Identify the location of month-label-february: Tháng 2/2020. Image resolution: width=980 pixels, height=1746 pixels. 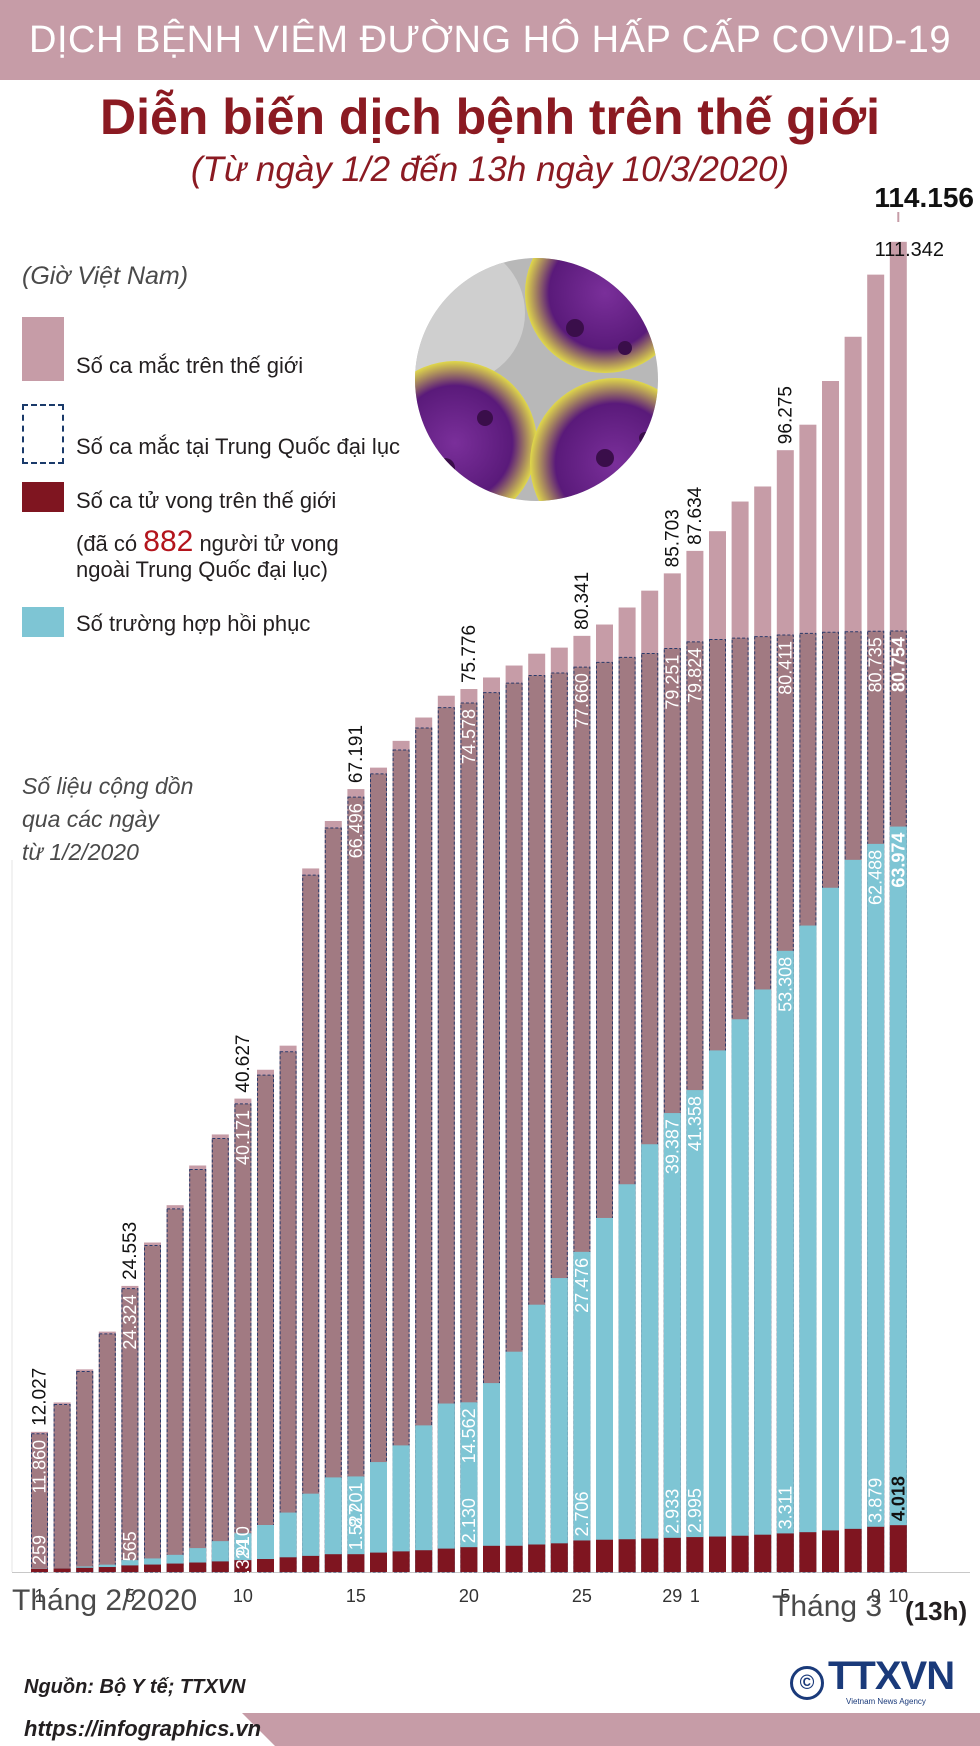
(105, 1600).